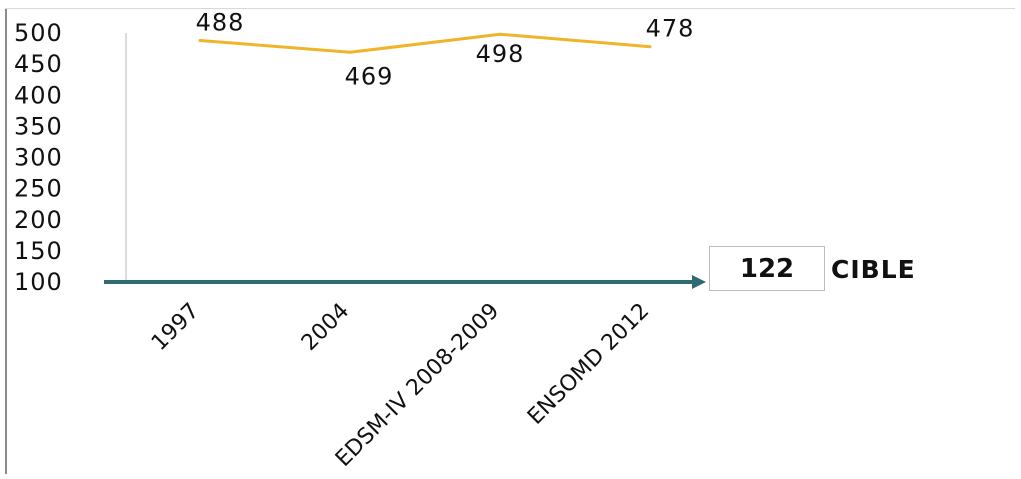 Image resolution: width=1021 pixels, height=479 pixels. What do you see at coordinates (38, 126) in the screenshot?
I see `y-tick-label: 350` at bounding box center [38, 126].